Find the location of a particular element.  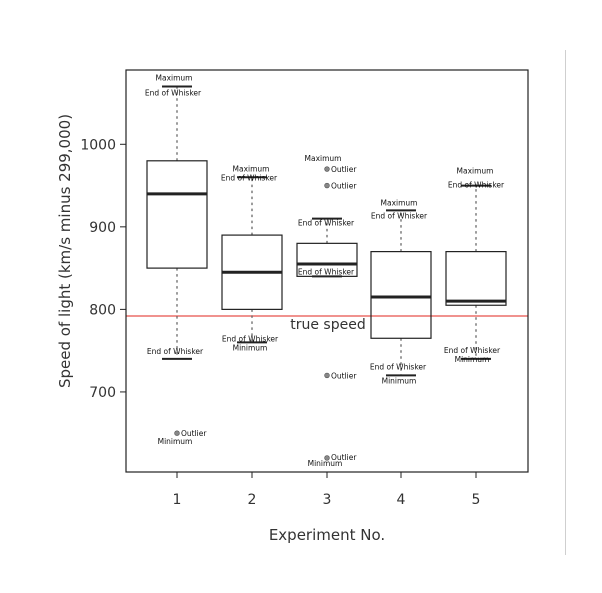

annotation-19: End of Whisker is located at coordinates (398, 366).